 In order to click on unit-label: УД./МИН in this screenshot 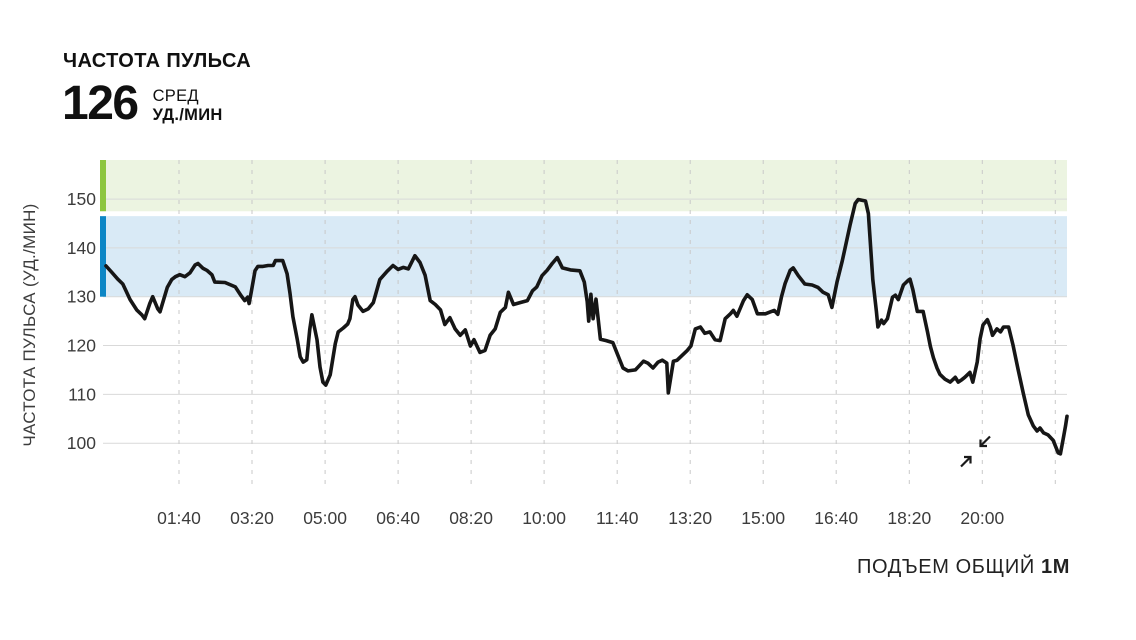, I will do `click(187, 114)`.